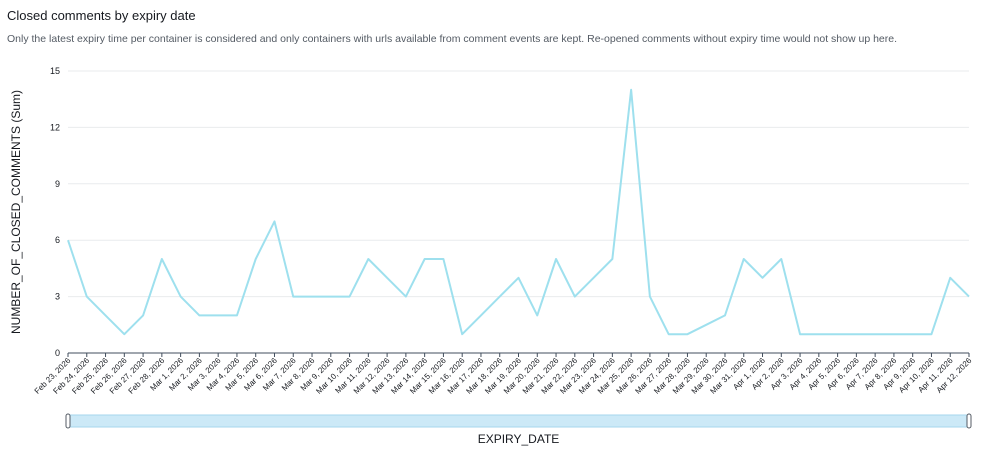 Image resolution: width=984 pixels, height=453 pixels. What do you see at coordinates (57, 184) in the screenshot?
I see `y-tick-label: 9` at bounding box center [57, 184].